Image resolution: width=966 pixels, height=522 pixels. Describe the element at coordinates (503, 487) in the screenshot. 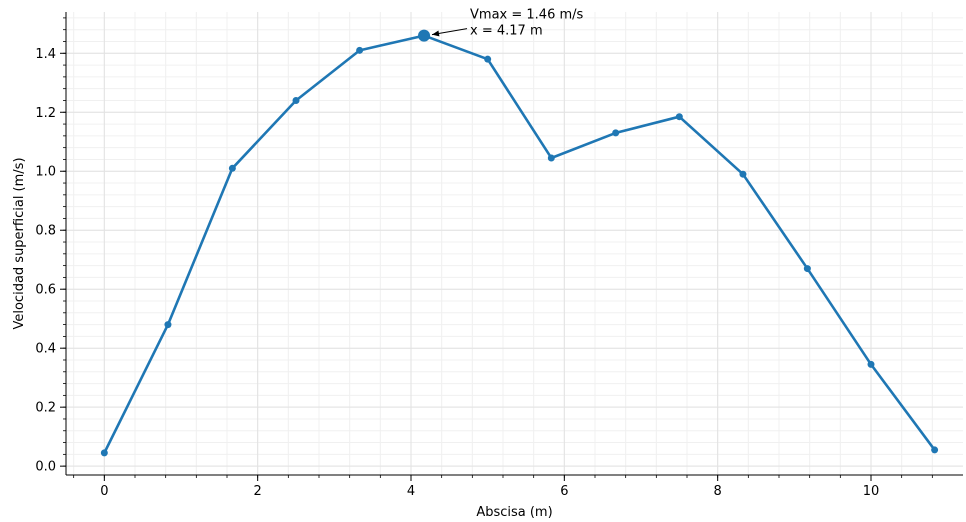

I see `x-ticks: 0 2 4 6 8 10` at that location.